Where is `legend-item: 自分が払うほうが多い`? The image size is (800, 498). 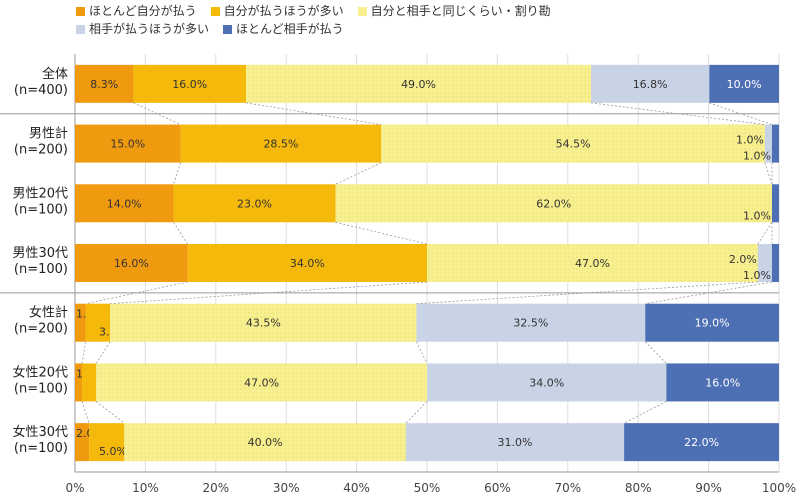 legend-item: 自分が払うほうが多い is located at coordinates (277, 11).